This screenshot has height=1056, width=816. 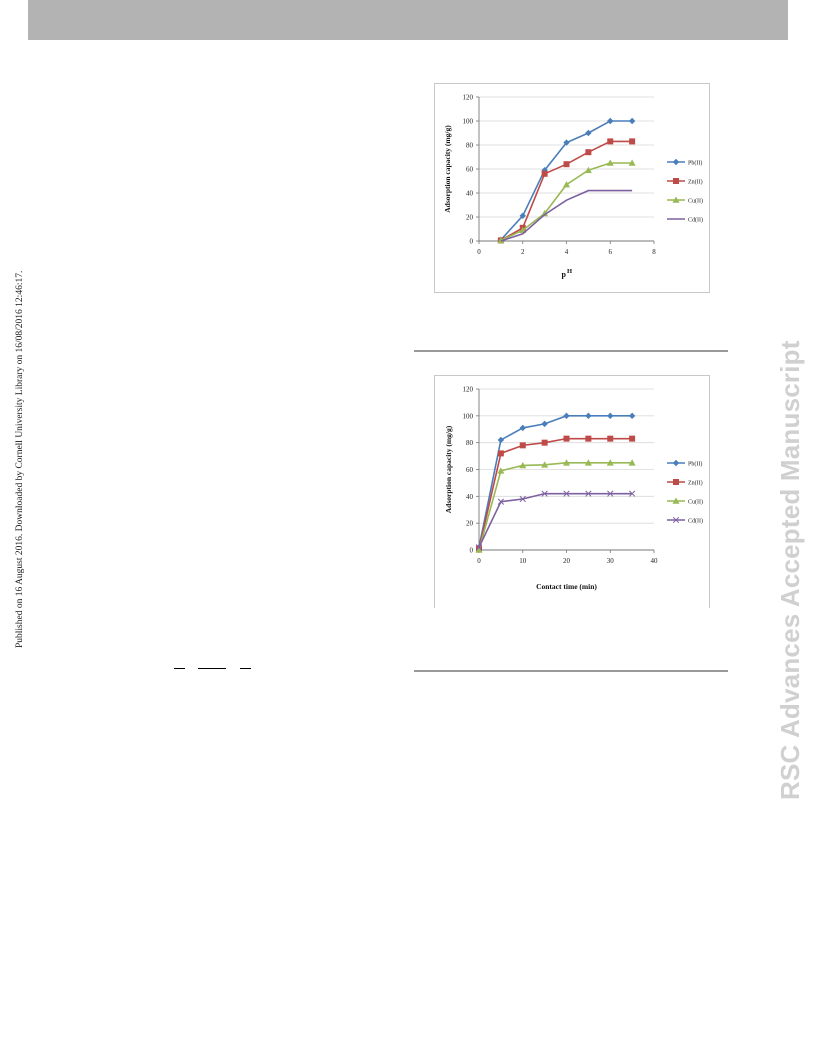 What do you see at coordinates (695, 219) in the screenshot?
I see `legend-label: Cd(II)` at bounding box center [695, 219].